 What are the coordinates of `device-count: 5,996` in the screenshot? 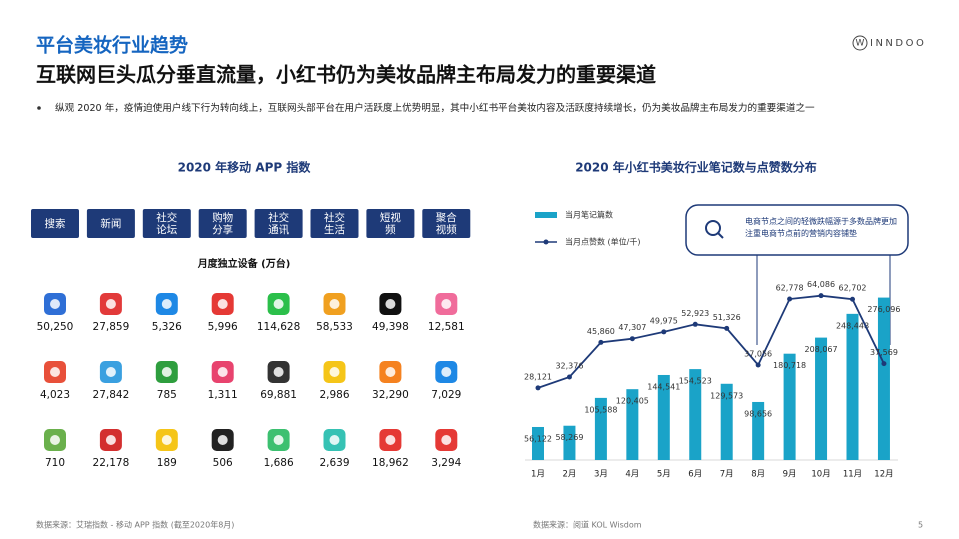 It's located at (223, 327).